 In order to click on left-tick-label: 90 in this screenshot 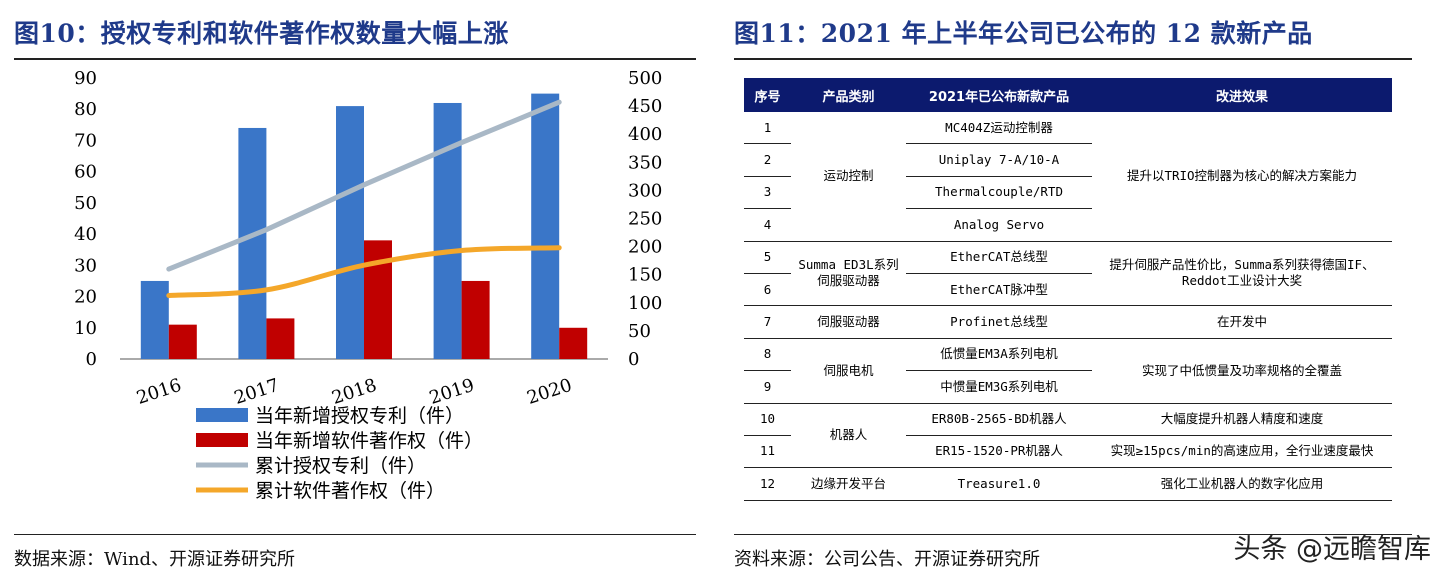, I will do `click(85, 78)`.